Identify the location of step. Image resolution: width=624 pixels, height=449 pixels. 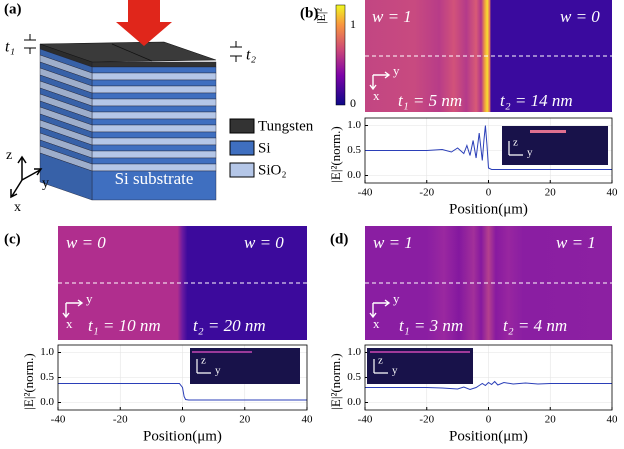
(132, 52).